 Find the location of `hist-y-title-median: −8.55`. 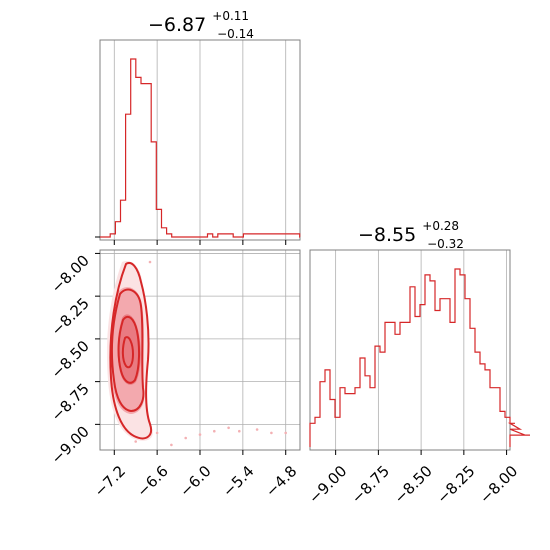

hist-y-title-median: −8.55 is located at coordinates (387, 235).